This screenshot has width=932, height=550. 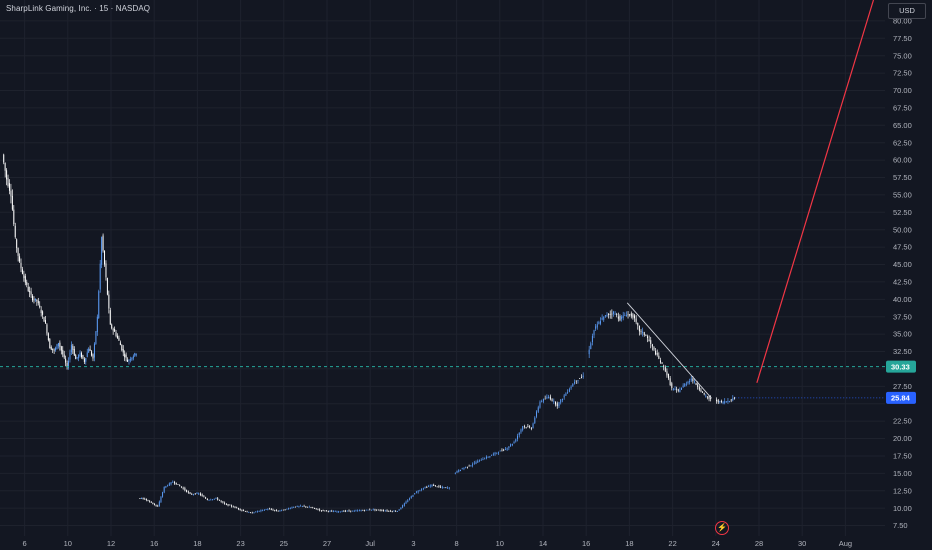 What do you see at coordinates (902, 160) in the screenshot?
I see `price-tick-label: 60.00` at bounding box center [902, 160].